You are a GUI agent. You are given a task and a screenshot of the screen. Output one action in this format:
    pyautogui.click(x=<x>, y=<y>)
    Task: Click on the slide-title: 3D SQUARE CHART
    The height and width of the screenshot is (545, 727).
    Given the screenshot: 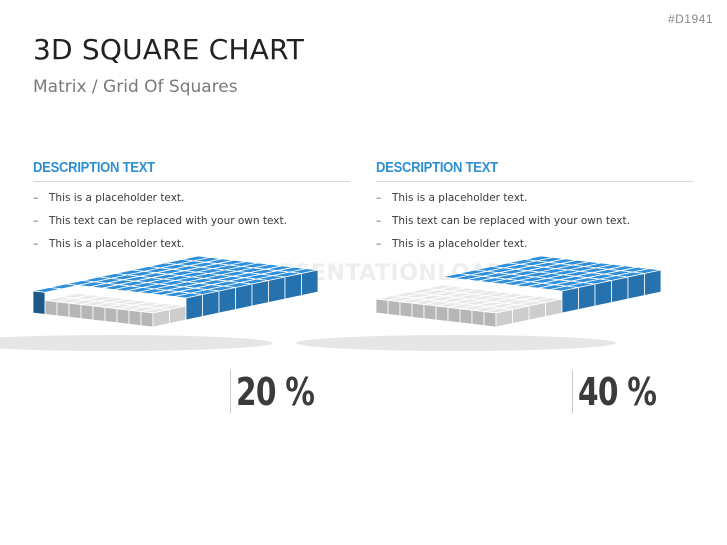 What is the action you would take?
    pyautogui.click(x=169, y=49)
    